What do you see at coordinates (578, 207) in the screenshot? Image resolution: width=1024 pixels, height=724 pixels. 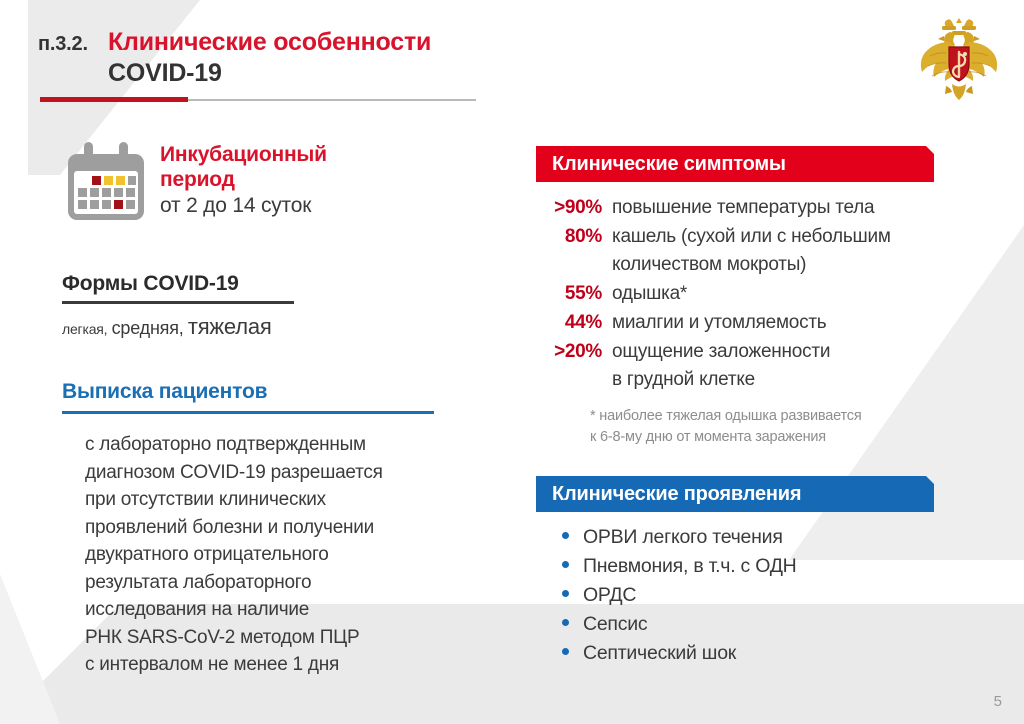 I see `symptom-percent: >90%` at bounding box center [578, 207].